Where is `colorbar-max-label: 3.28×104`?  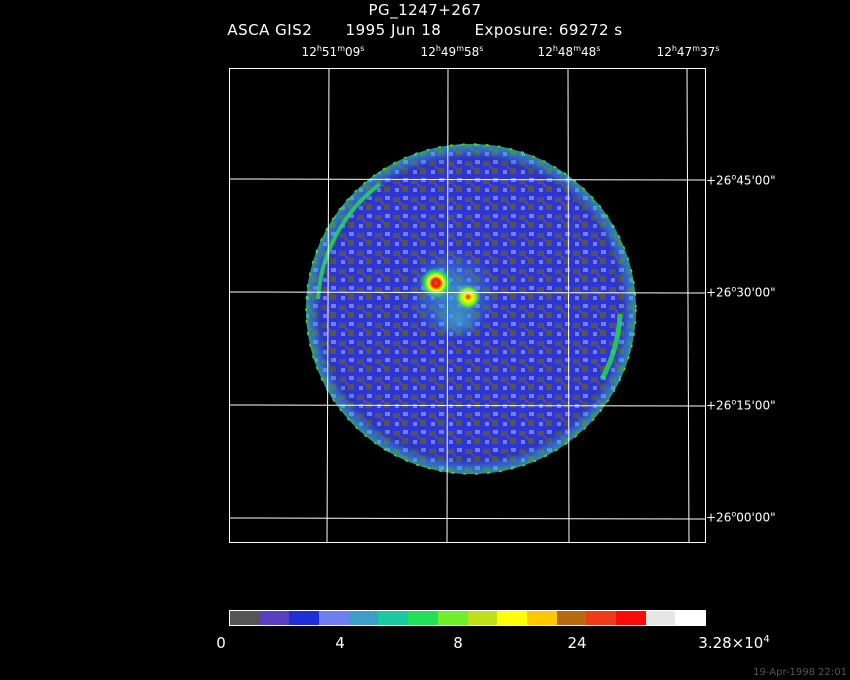 colorbar-max-label: 3.28×104 is located at coordinates (734, 643).